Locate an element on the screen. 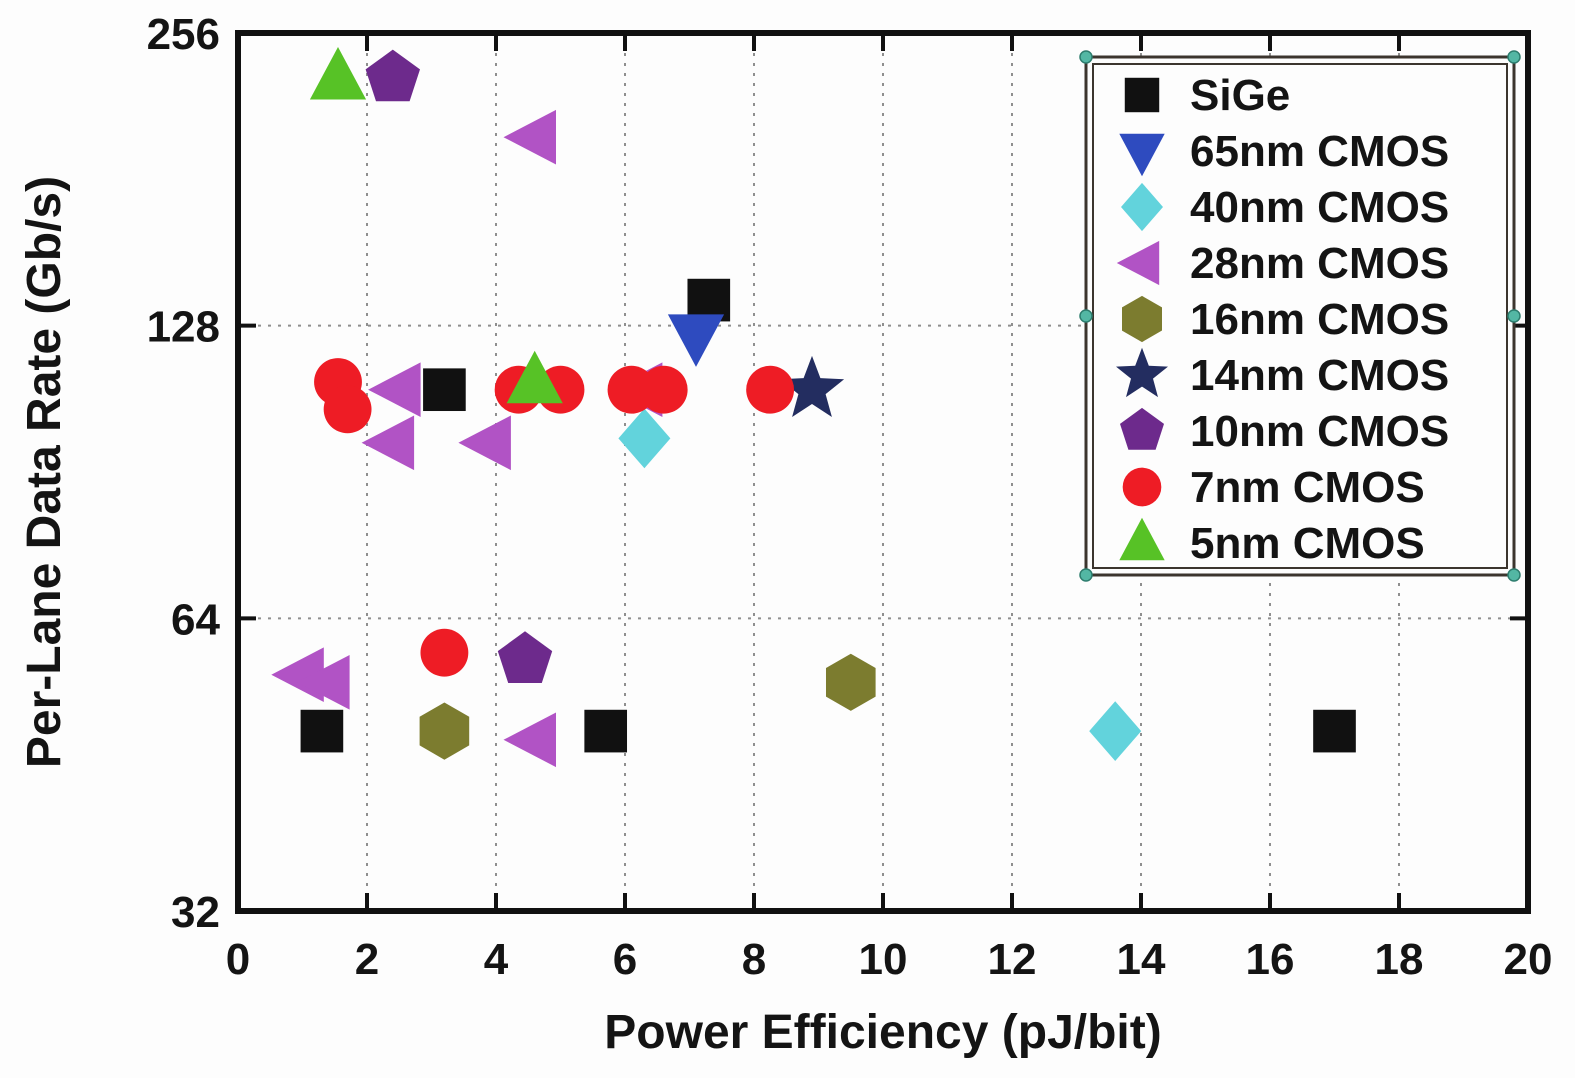 Image resolution: width=1575 pixels, height=1078 pixels. marker-65nm-CMOS is located at coordinates (696, 340).